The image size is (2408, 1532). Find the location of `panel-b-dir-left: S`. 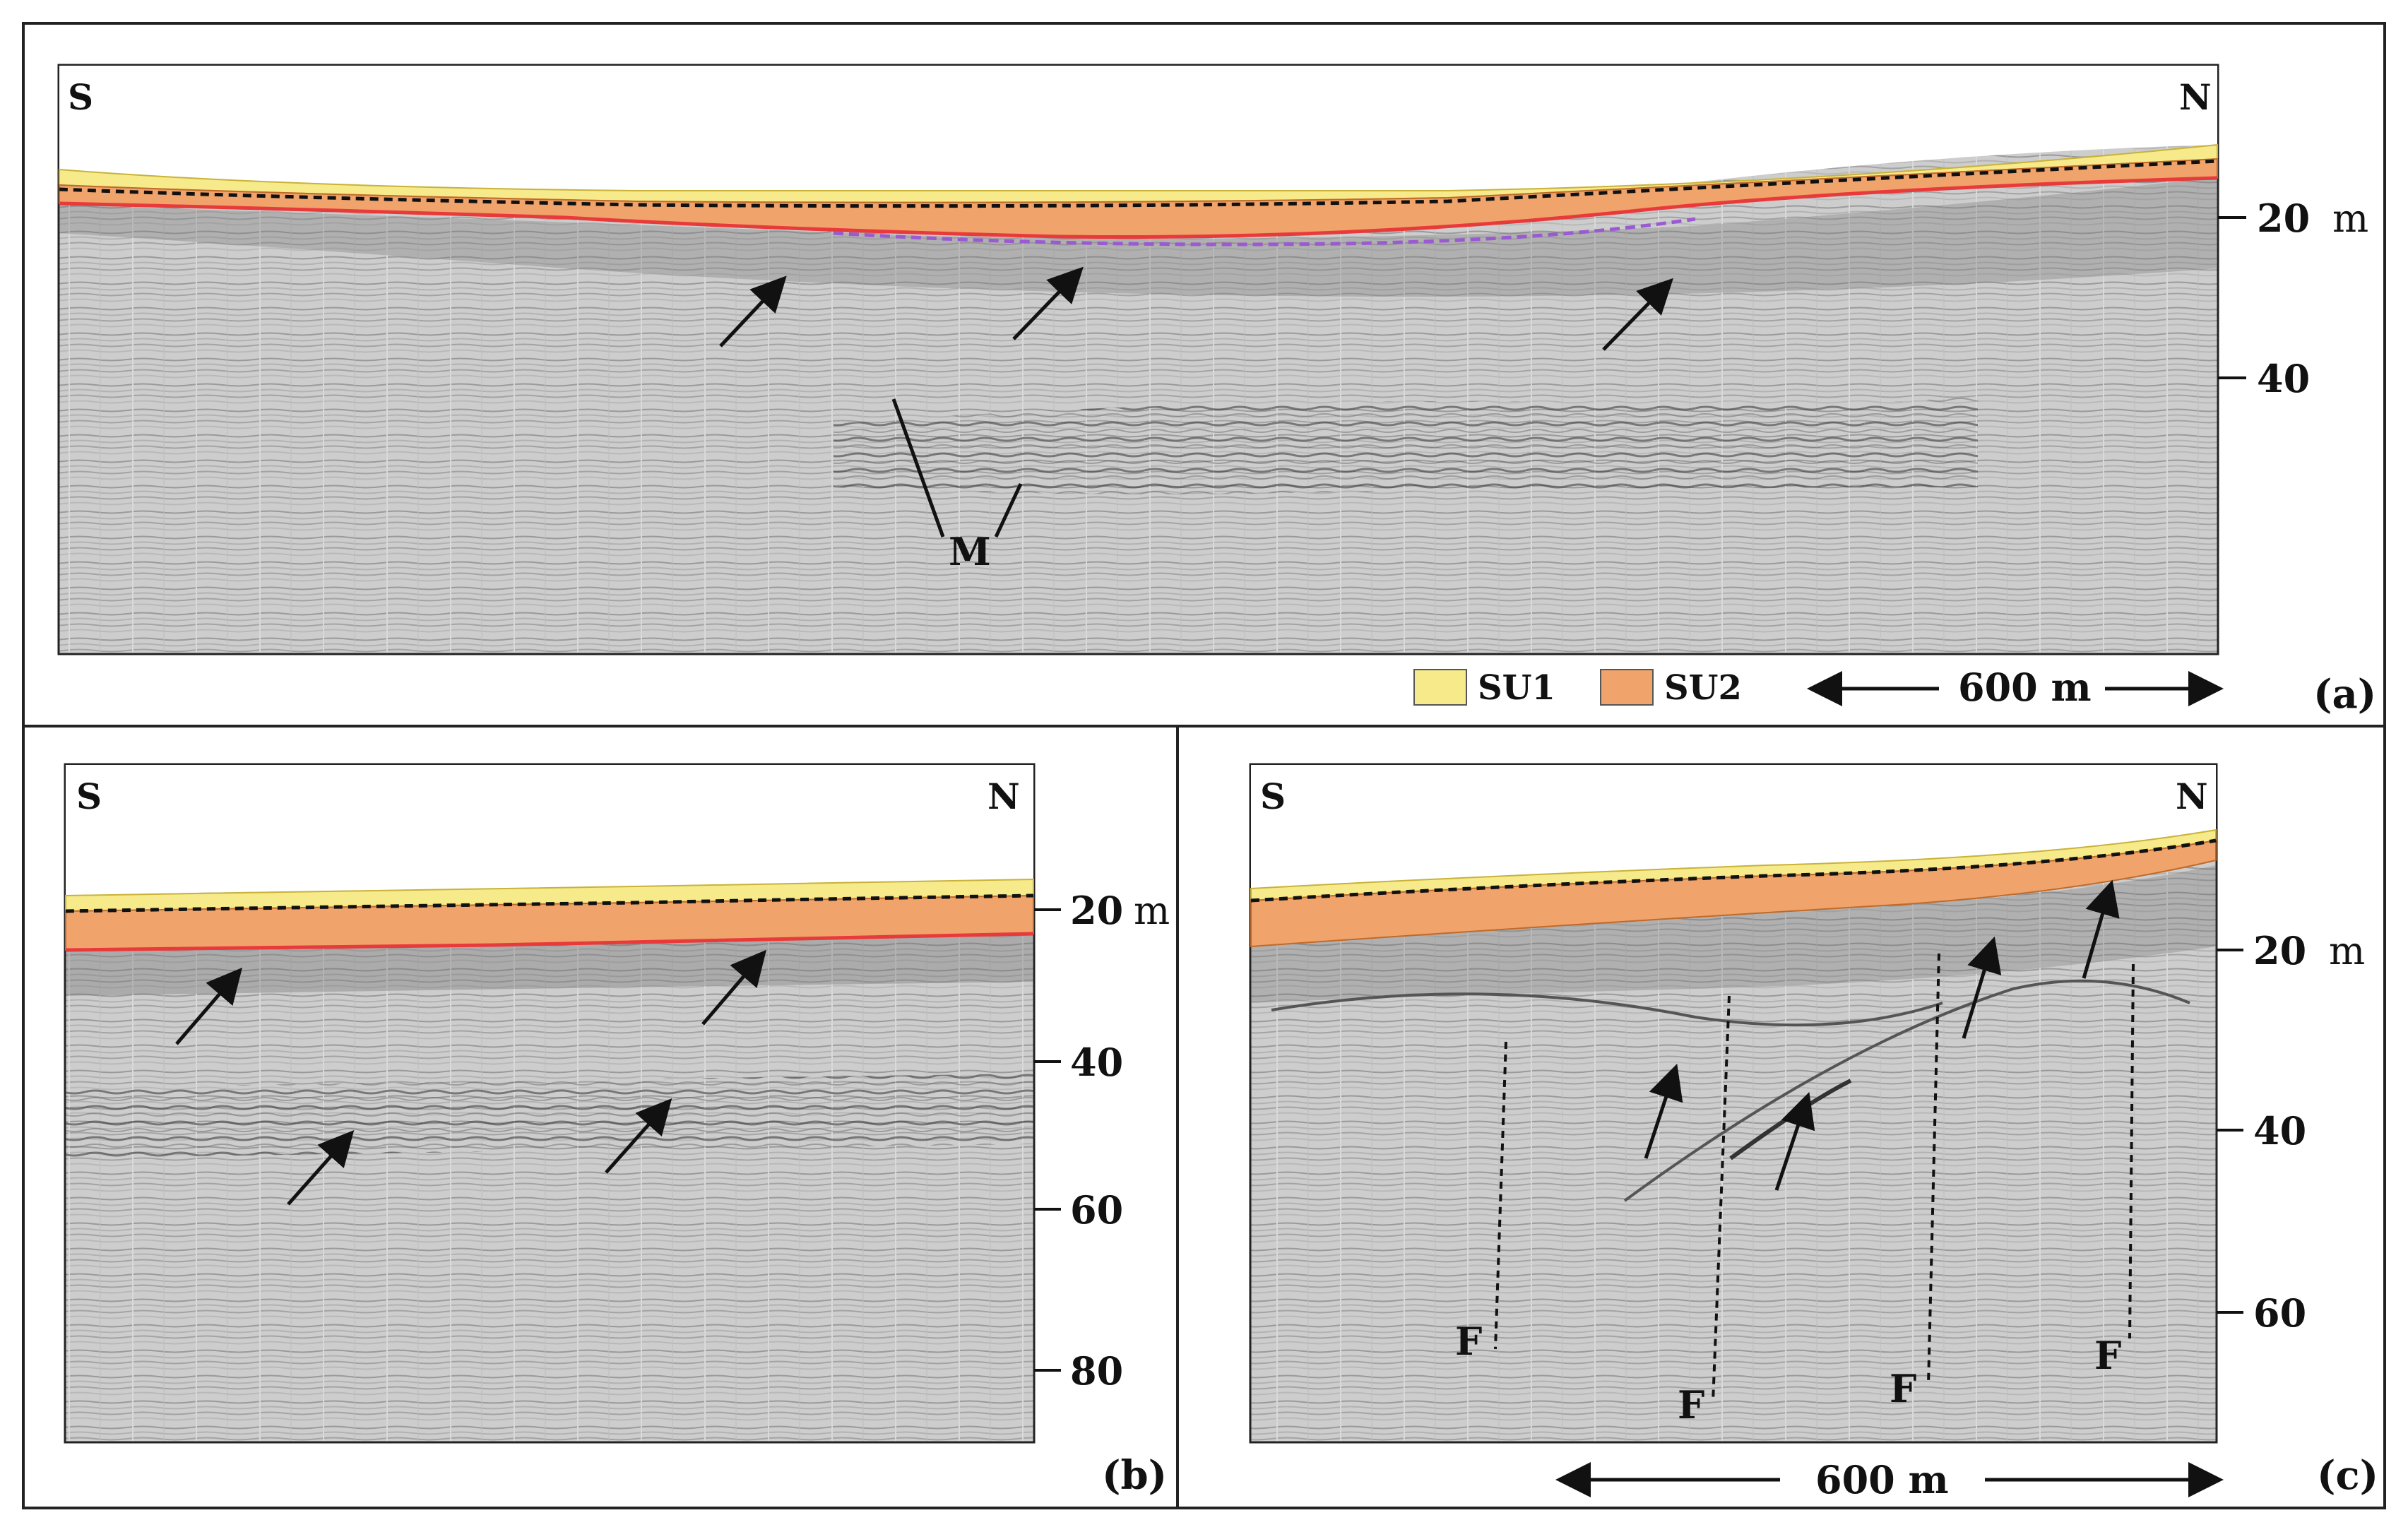

panel-b-dir-left: S is located at coordinates (89, 796).